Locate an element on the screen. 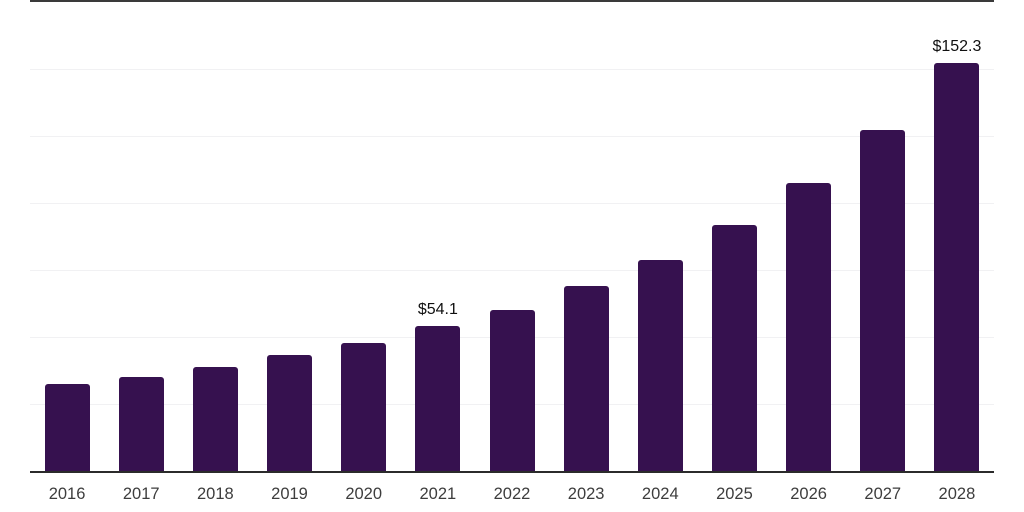  bar-2027 is located at coordinates (883, 300).